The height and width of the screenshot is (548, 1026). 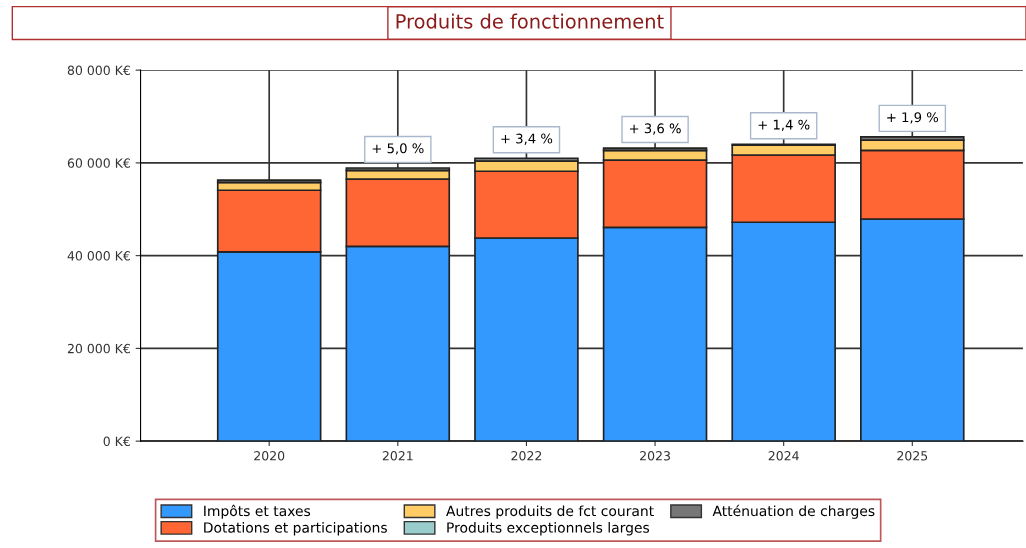 What do you see at coordinates (530, 21) in the screenshot?
I see `chart-title: Produits de fonctionnement` at bounding box center [530, 21].